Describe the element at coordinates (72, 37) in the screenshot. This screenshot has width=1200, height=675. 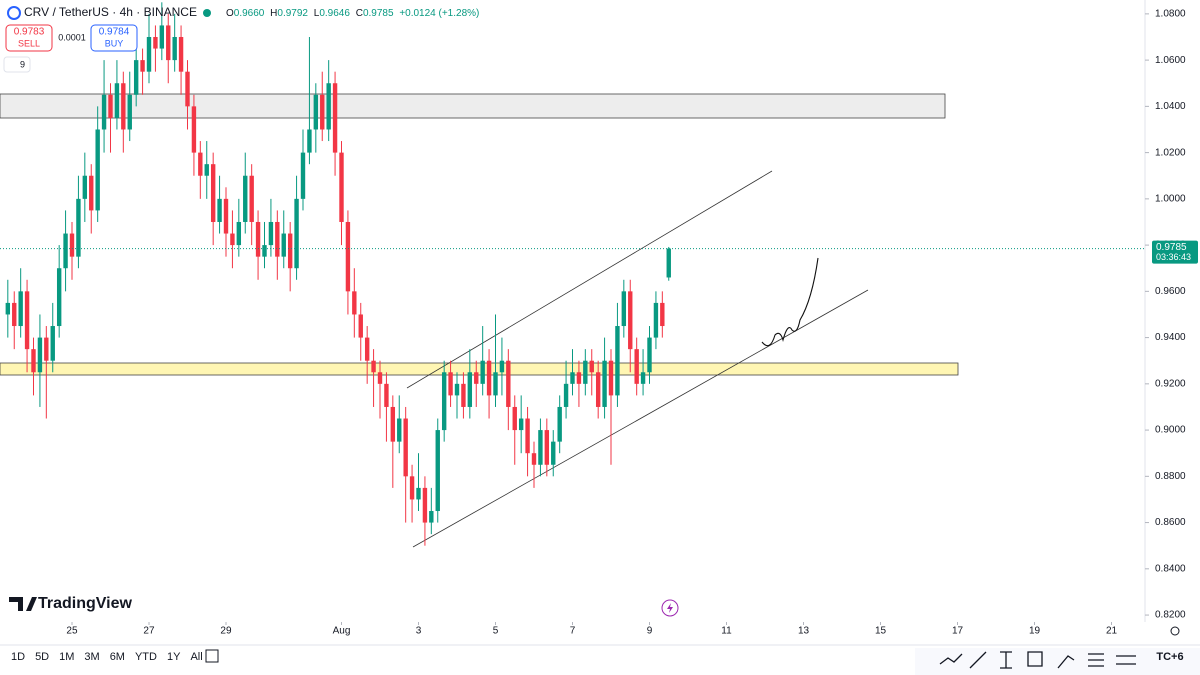
I see `spread: 0.0001` at that location.